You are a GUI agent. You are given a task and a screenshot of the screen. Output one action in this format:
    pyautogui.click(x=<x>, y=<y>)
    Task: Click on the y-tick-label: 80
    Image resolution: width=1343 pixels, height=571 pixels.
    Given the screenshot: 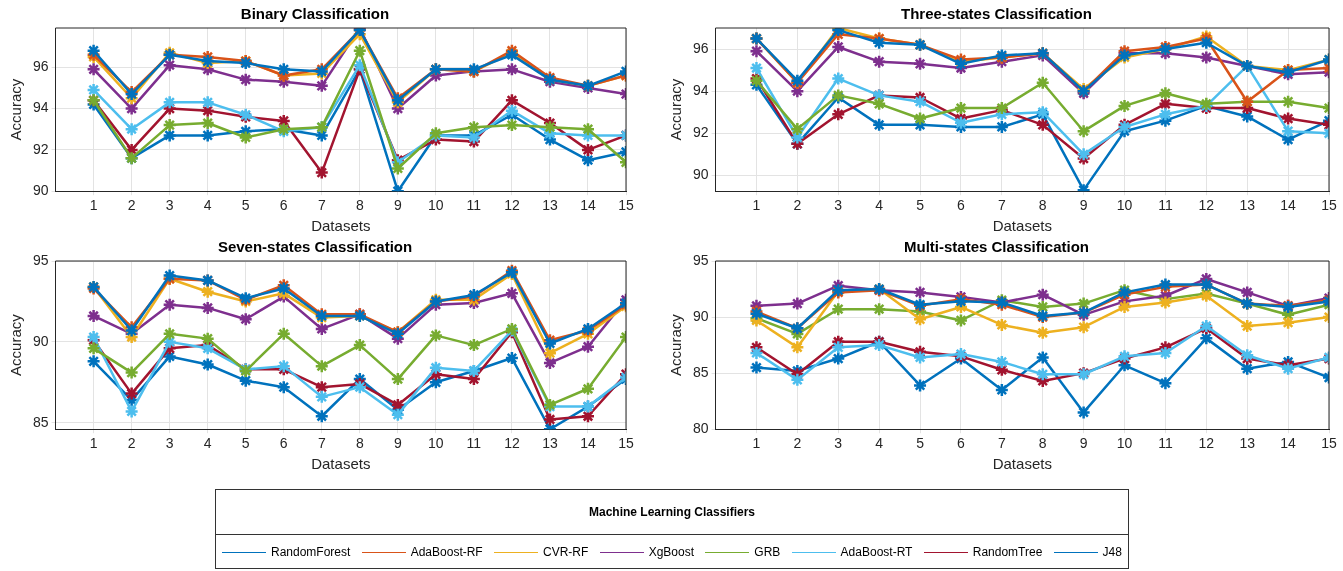 What is the action you would take?
    pyautogui.click(x=700, y=428)
    